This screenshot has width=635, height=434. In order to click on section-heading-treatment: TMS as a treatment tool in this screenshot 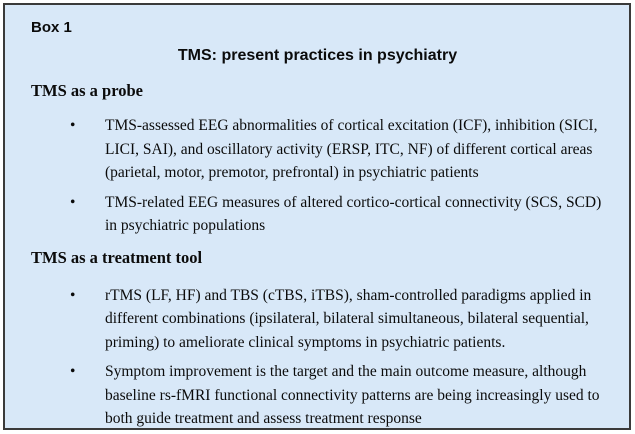, I will do `click(117, 257)`.